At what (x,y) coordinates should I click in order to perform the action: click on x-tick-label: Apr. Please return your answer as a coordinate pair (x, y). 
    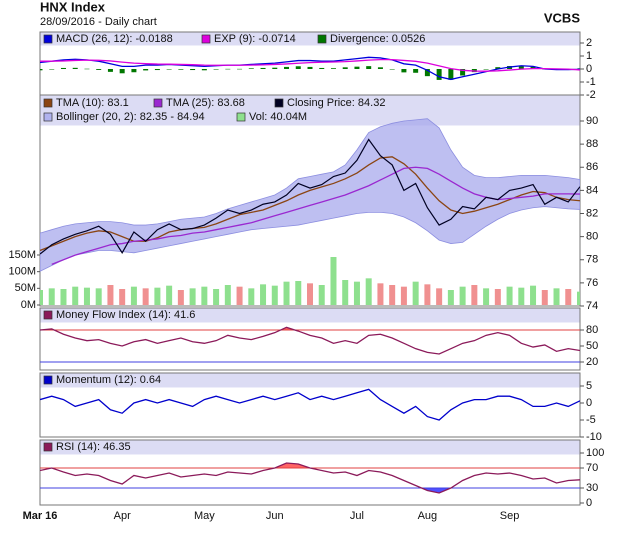
    Looking at the image, I should click on (122, 516).